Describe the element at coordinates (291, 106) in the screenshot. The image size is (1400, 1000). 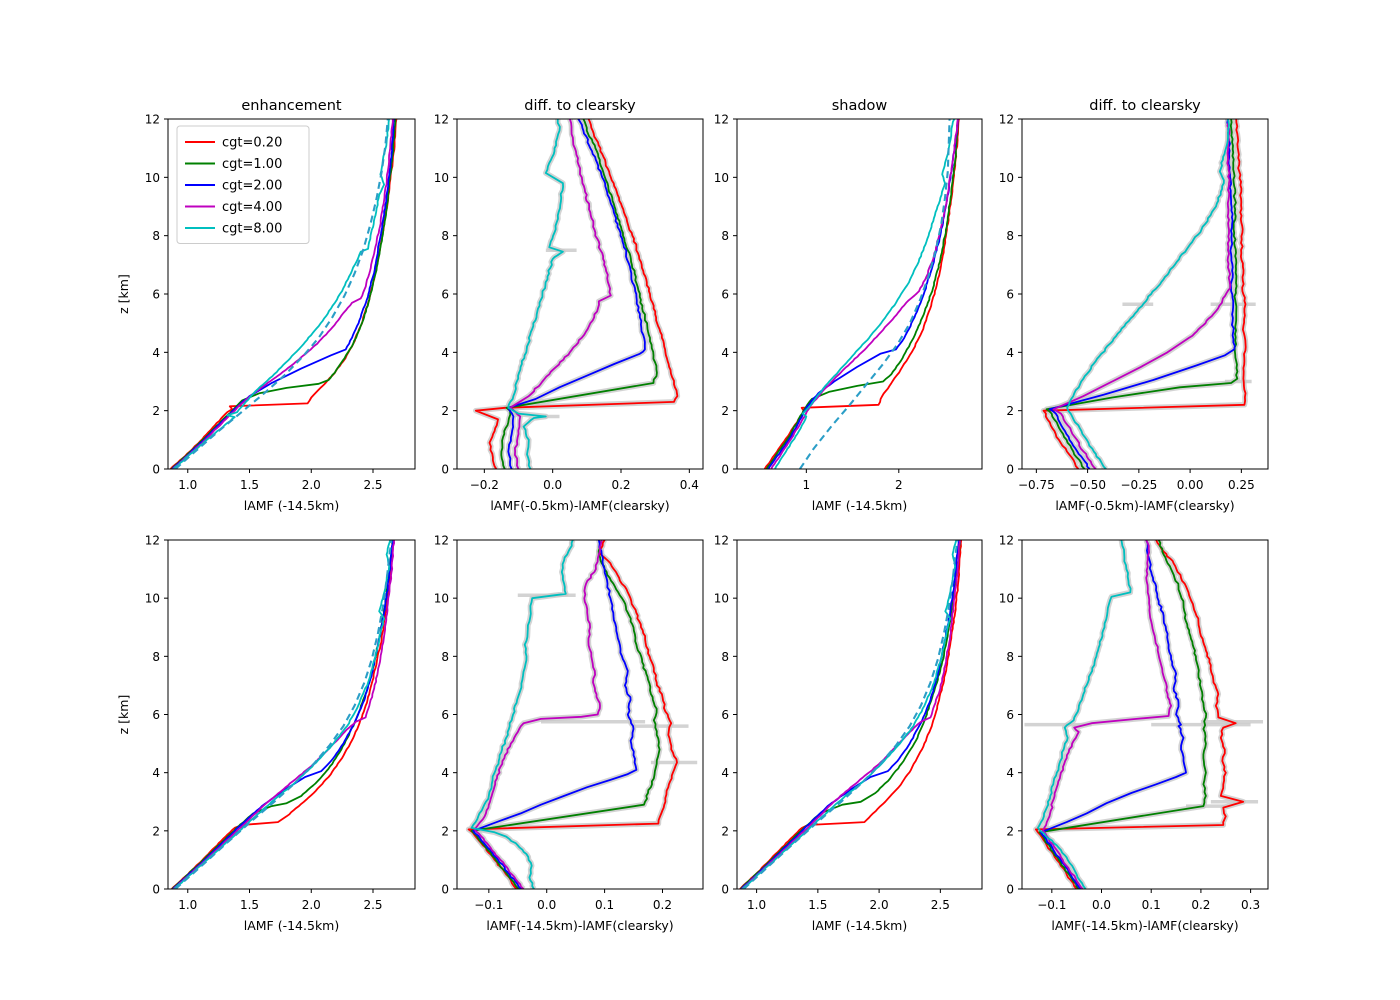
I see `panel-title: enhancement` at that location.